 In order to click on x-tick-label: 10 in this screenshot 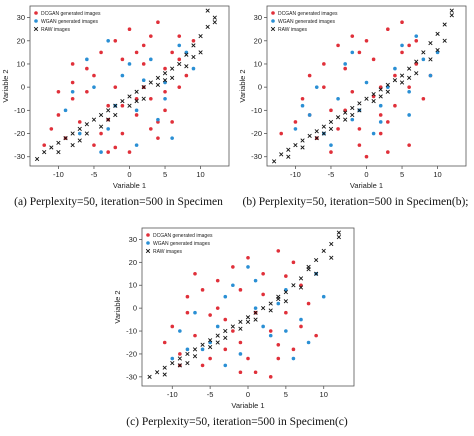, I will do `click(324, 394)`.